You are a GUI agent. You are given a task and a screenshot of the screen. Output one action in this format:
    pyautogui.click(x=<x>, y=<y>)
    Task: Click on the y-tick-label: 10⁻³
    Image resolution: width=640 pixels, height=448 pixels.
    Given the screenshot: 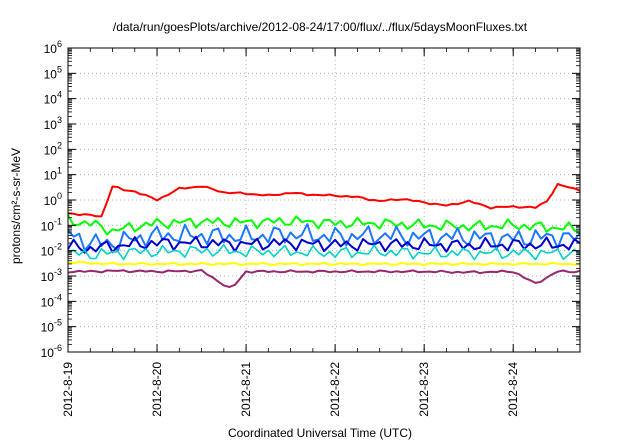 What is the action you would take?
    pyautogui.click(x=51, y=275)
    